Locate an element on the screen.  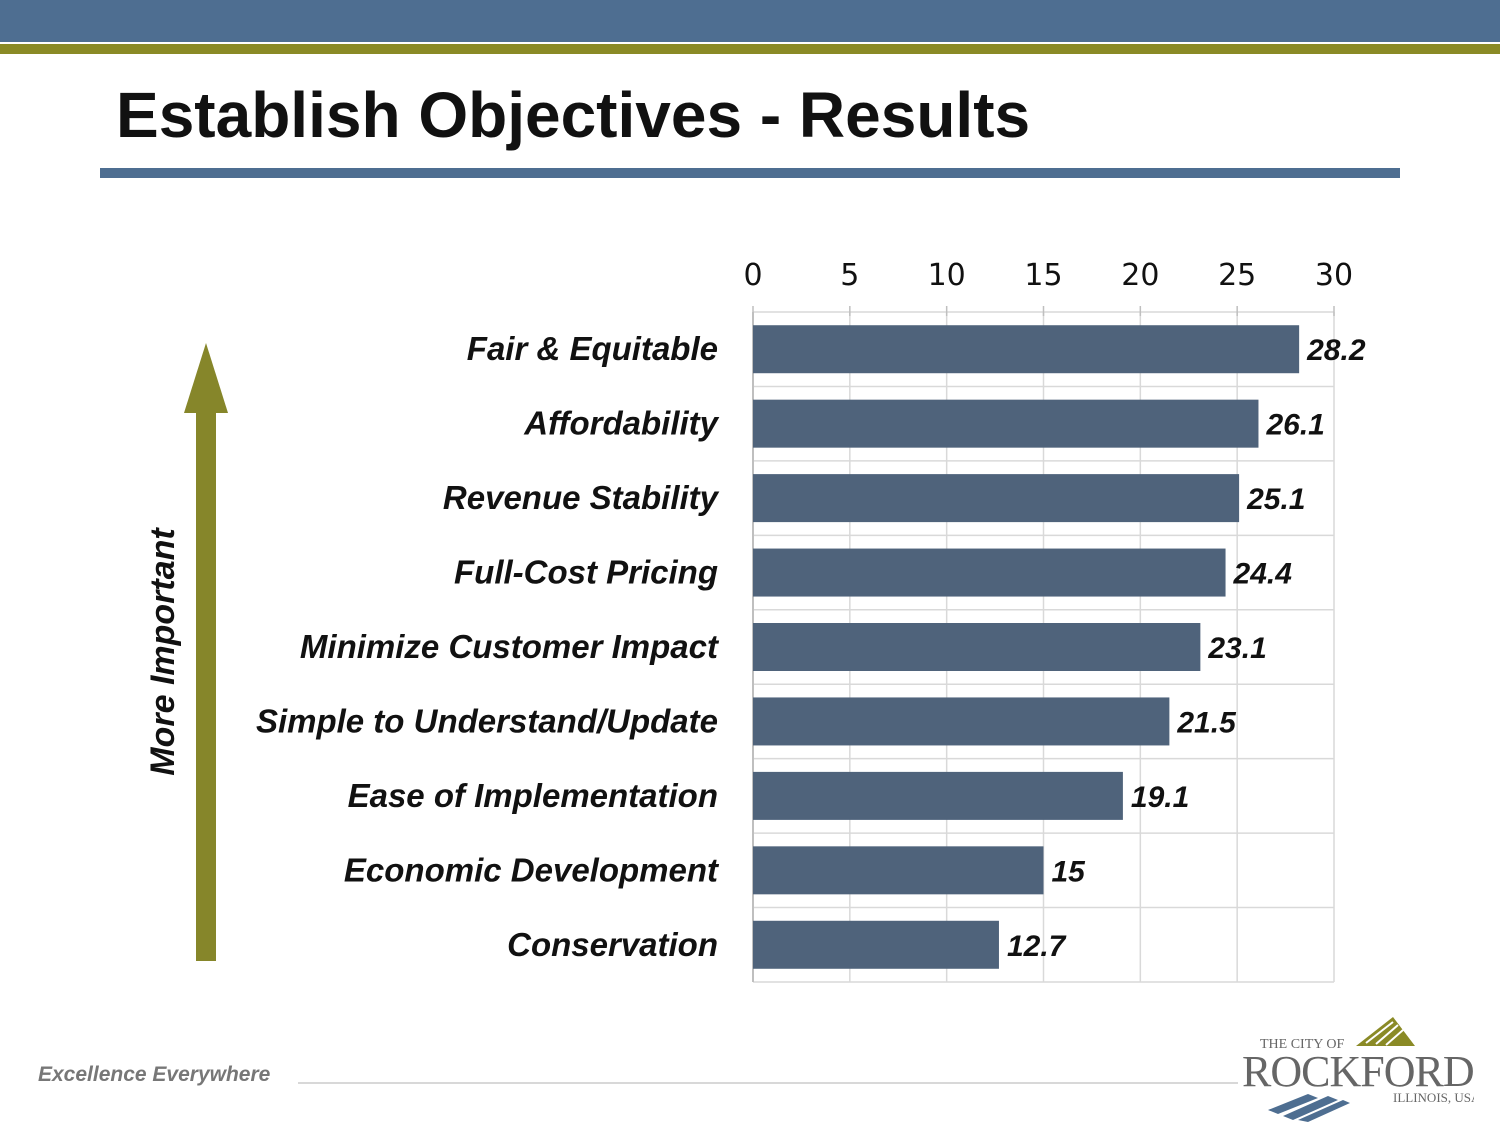
value-labels: 28.2 26.1 25.1 24.4 23.1 21.5 19.1 15 12.7 is located at coordinates (1186, 648).